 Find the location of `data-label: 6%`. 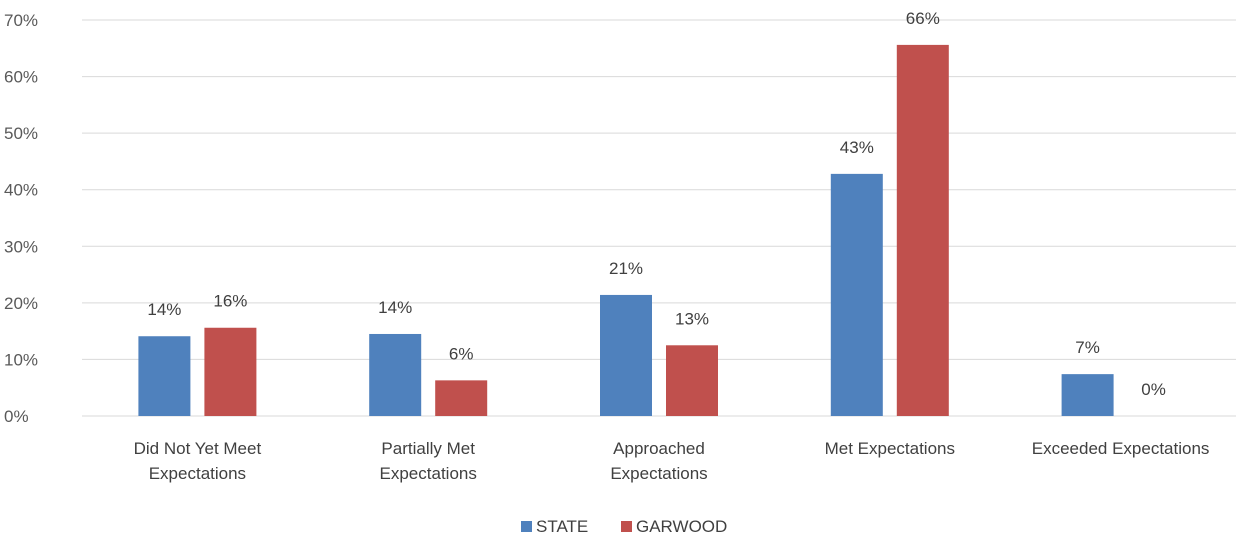

data-label: 6% is located at coordinates (461, 353).